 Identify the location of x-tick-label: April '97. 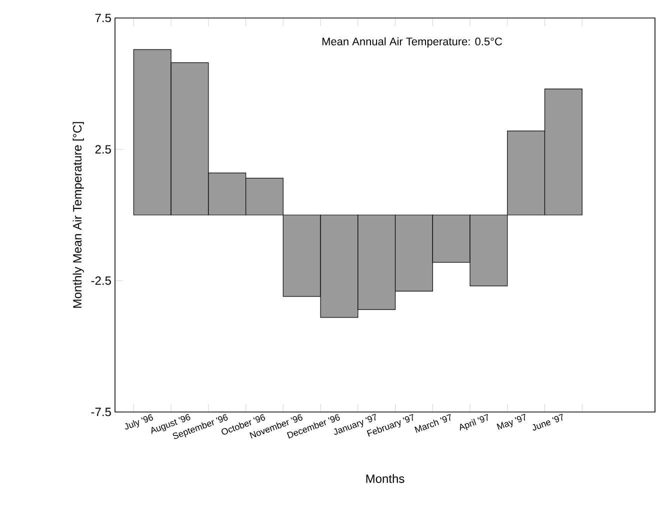
(474, 422).